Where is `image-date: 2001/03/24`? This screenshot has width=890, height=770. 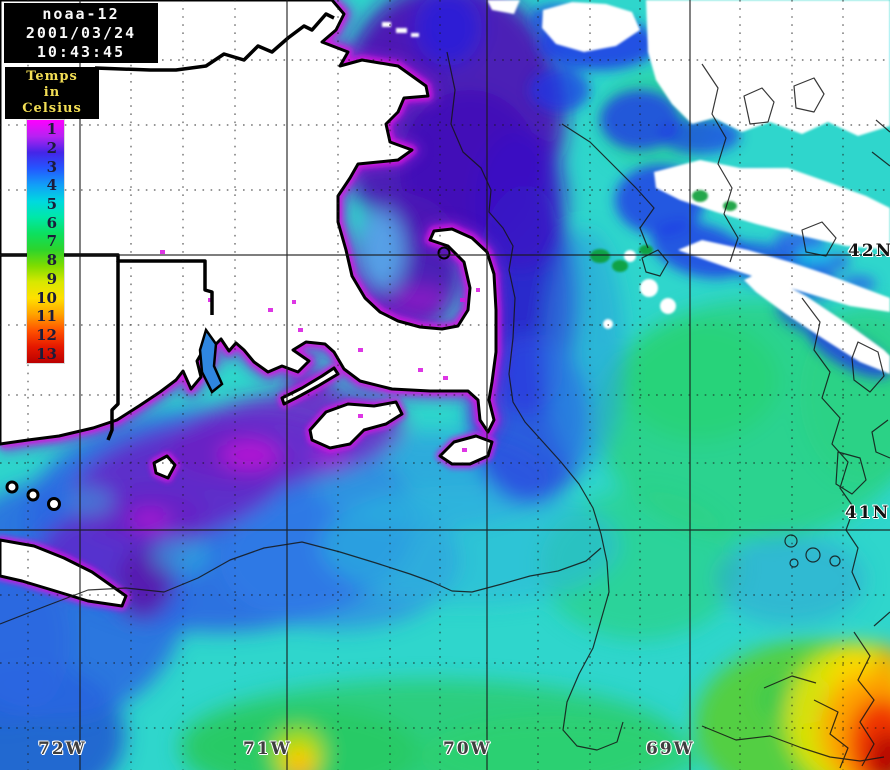
image-date: 2001/03/24 is located at coordinates (81, 32).